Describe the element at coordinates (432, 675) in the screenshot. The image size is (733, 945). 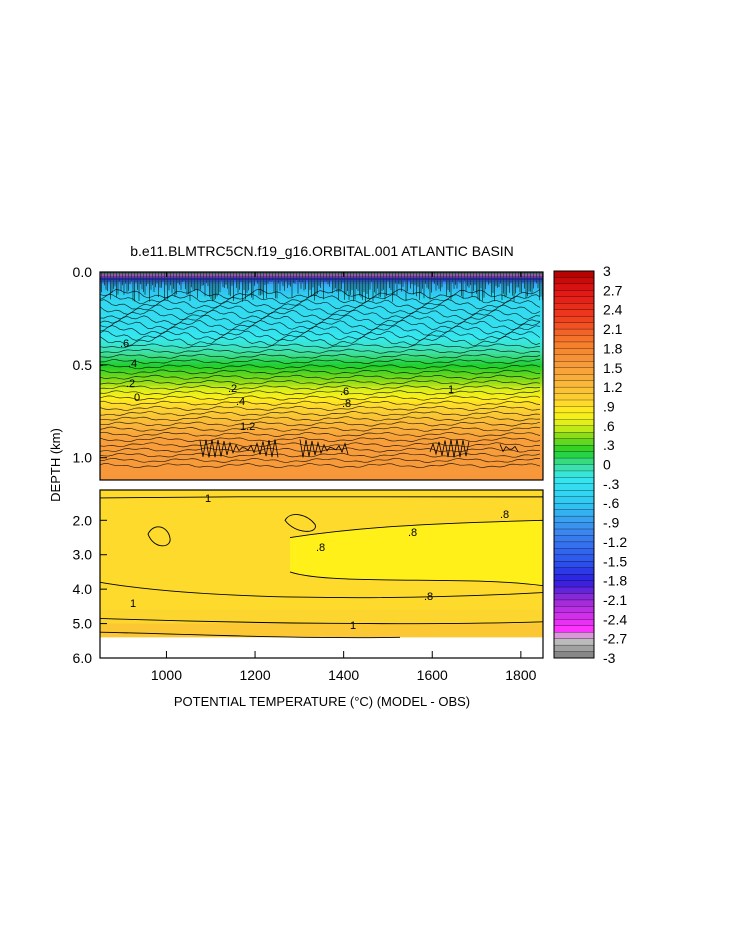
I see `x-tick-label: 1600` at that location.